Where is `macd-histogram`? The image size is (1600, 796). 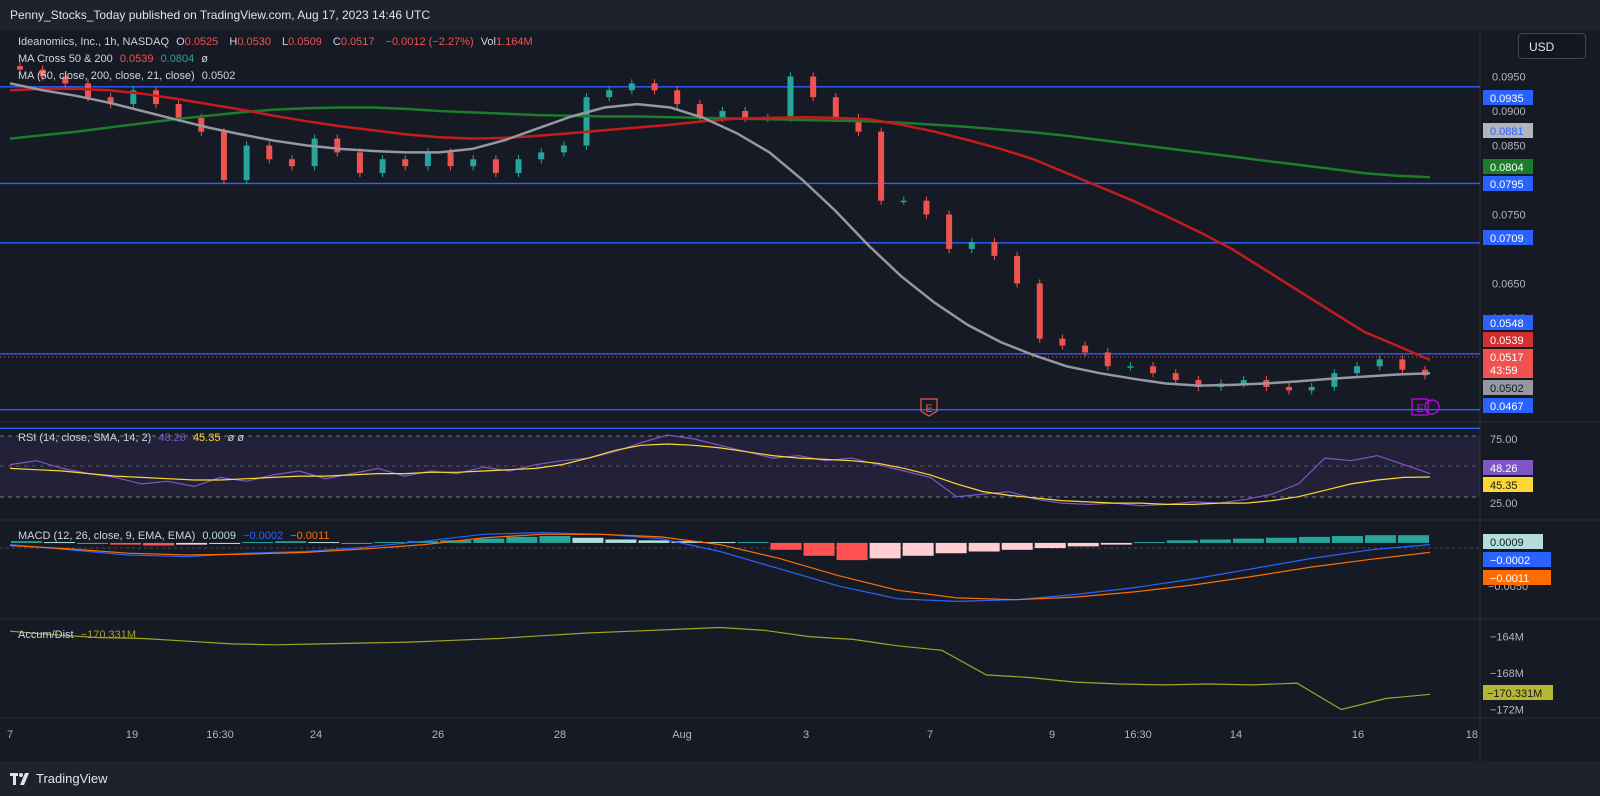 macd-histogram is located at coordinates (720, 548).